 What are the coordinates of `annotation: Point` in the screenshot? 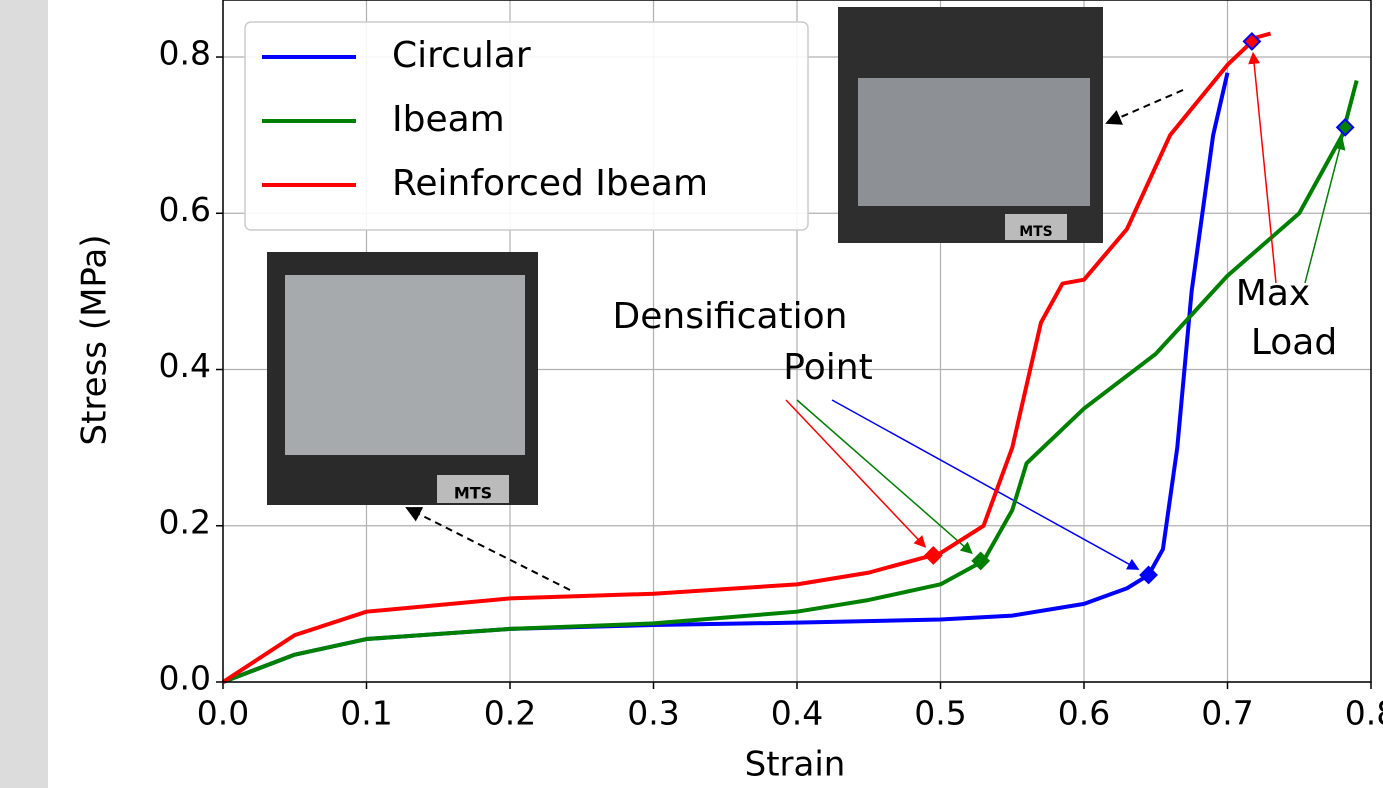 It's located at (827, 367).